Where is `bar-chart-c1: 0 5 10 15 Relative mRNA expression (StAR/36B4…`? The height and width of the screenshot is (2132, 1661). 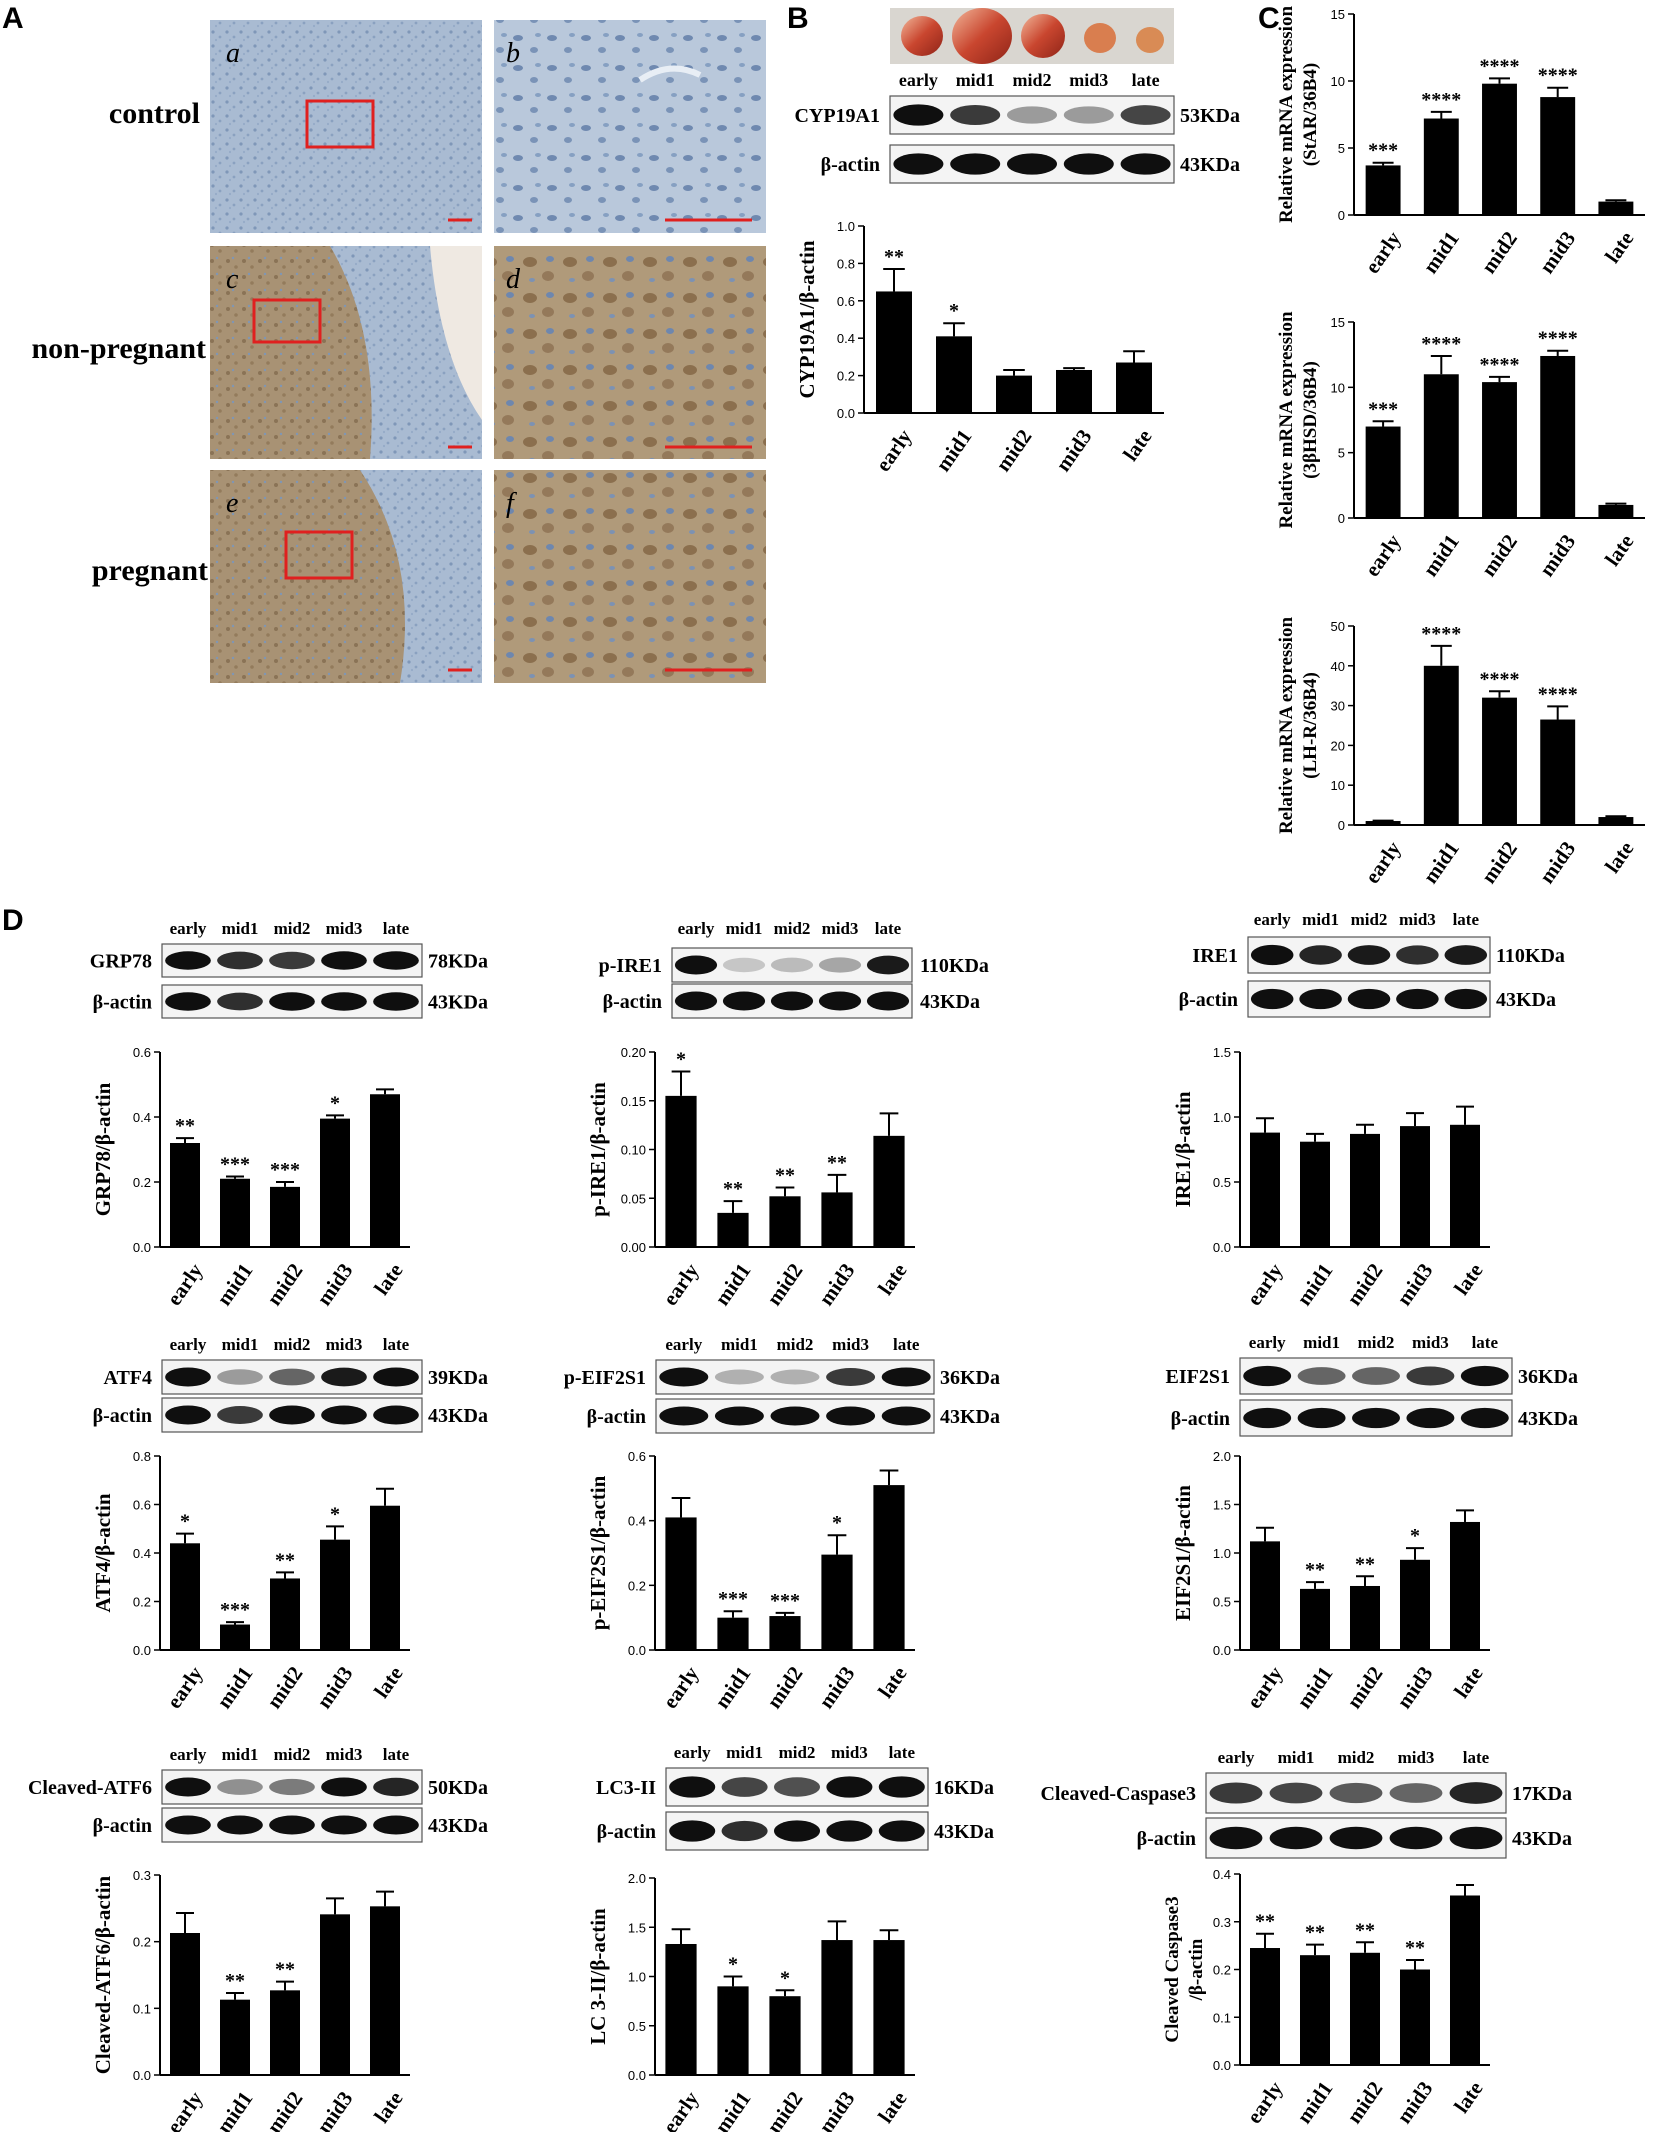
bar-chart-c1: 0 5 10 15 Relative mRNA expression (StAR/36B4… is located at coordinates (1460, 142).